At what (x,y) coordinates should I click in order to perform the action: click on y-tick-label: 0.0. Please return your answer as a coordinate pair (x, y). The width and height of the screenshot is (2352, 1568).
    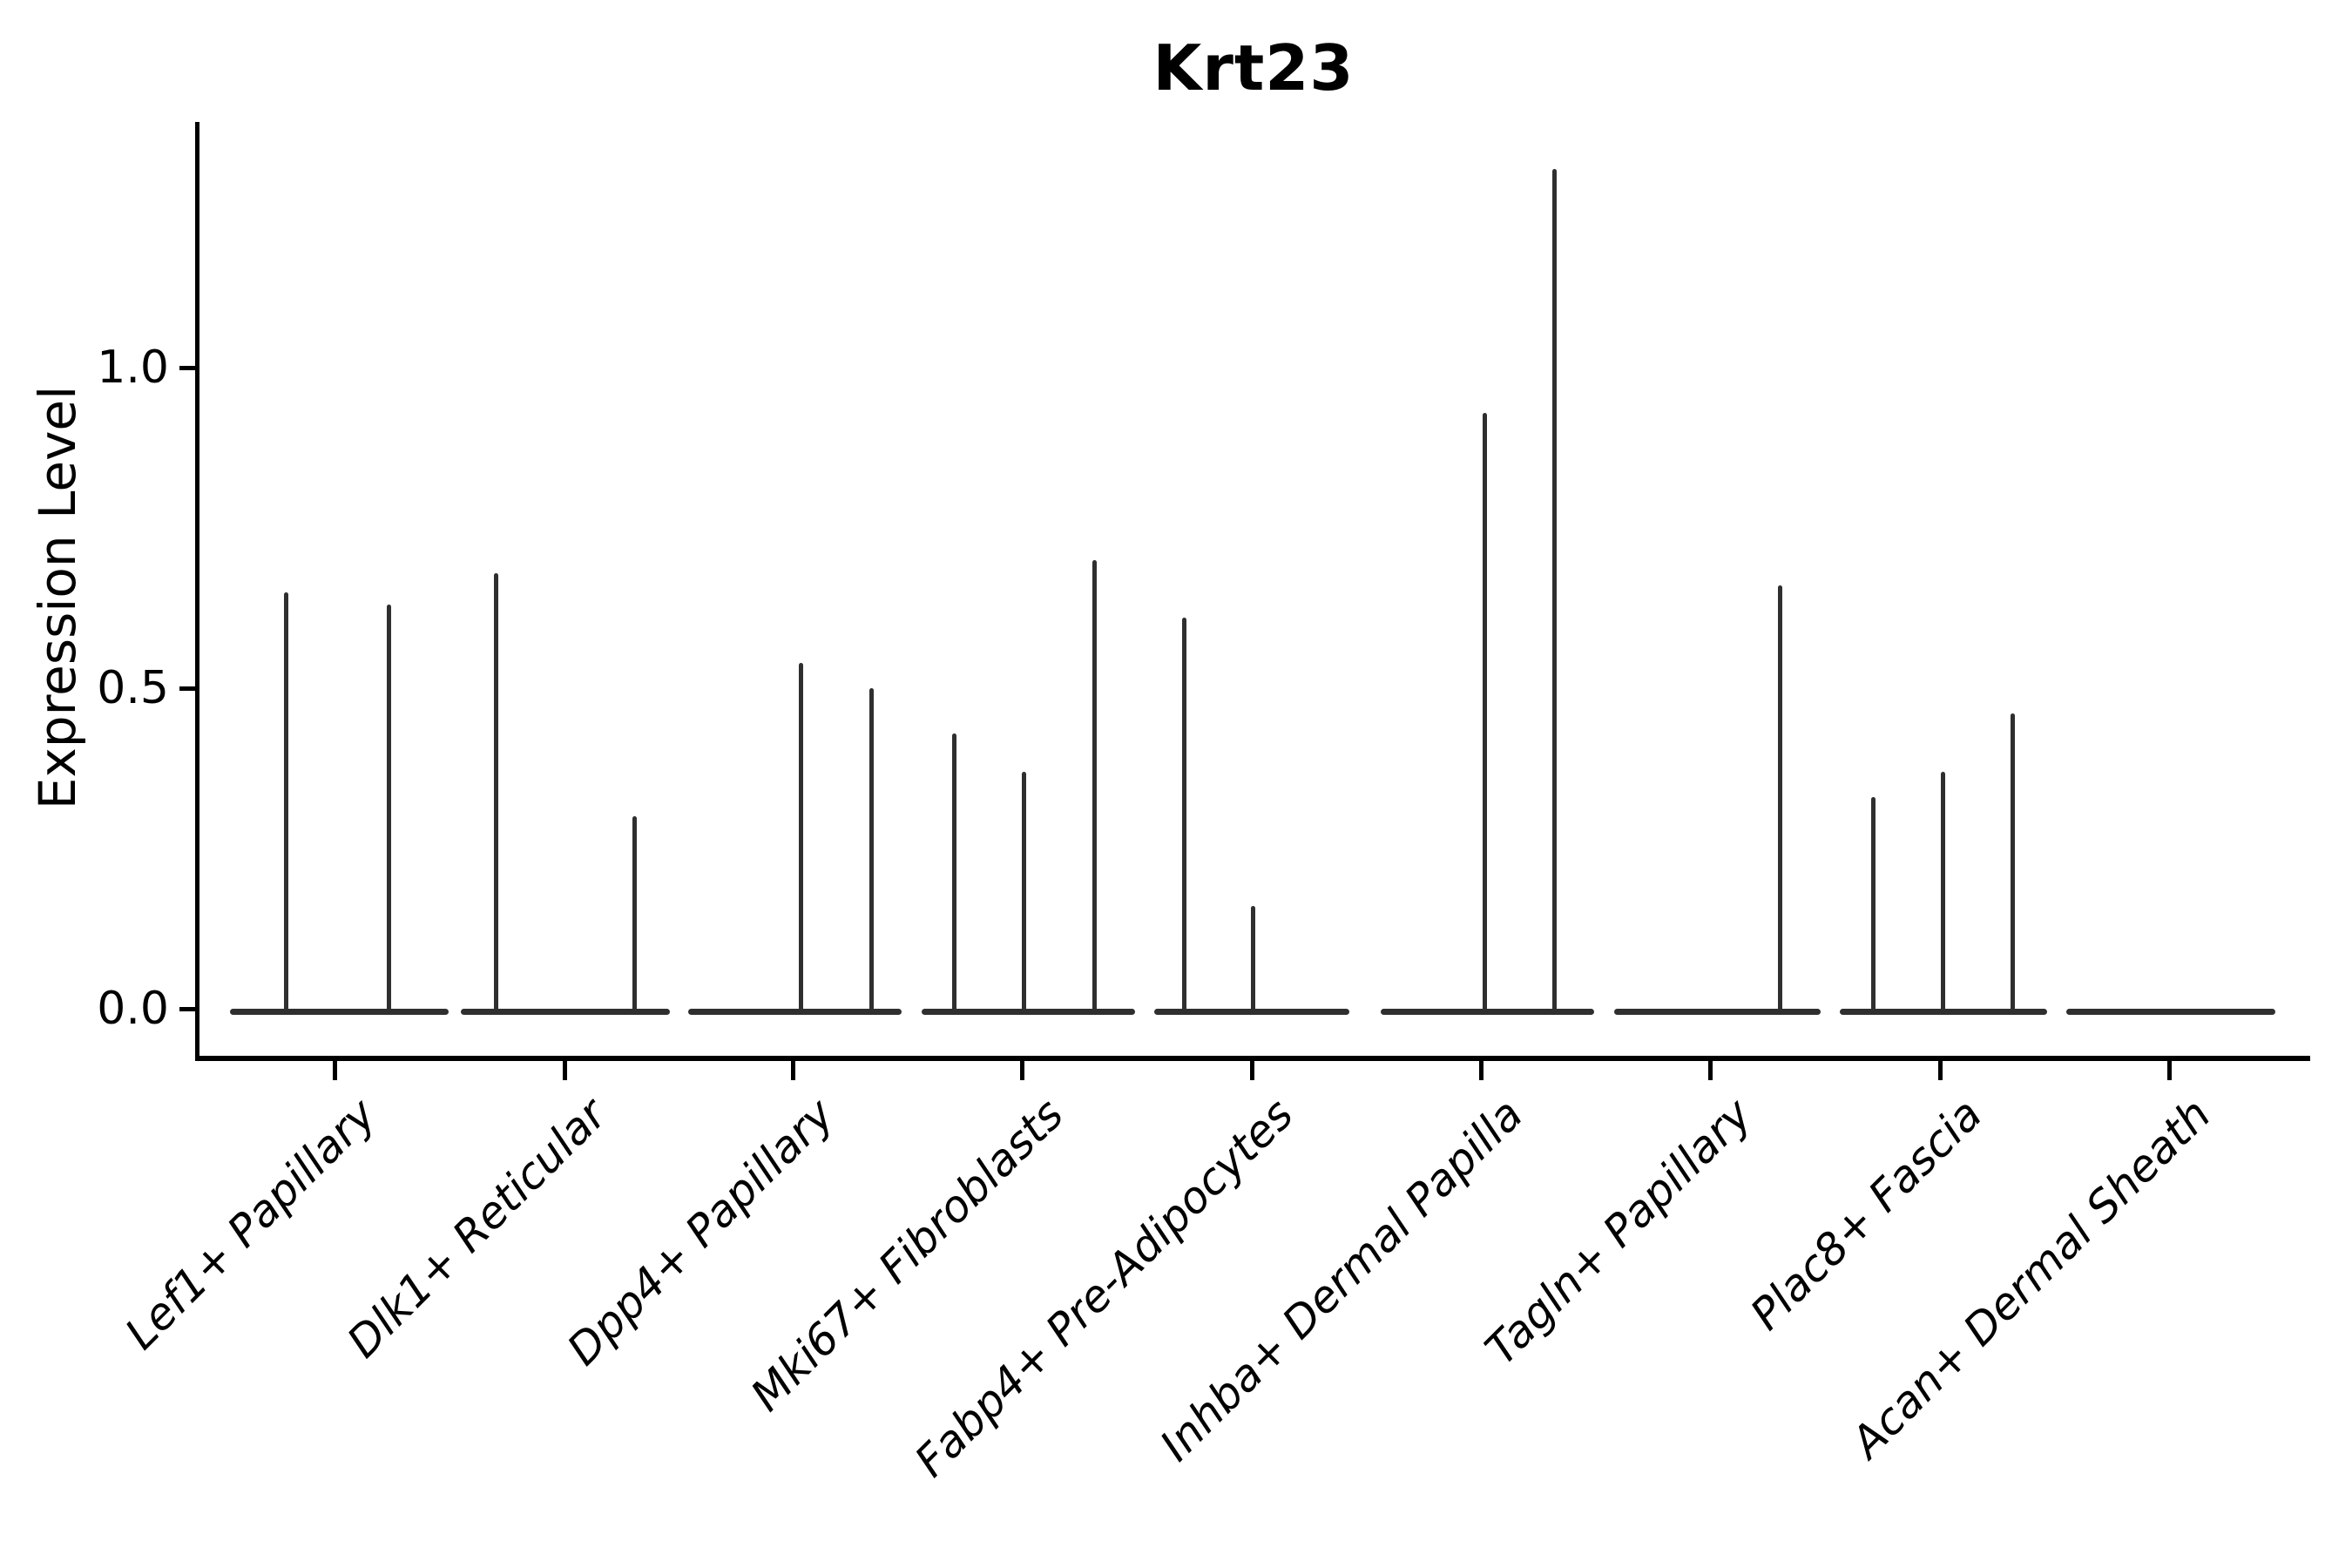
    Looking at the image, I should click on (133, 1009).